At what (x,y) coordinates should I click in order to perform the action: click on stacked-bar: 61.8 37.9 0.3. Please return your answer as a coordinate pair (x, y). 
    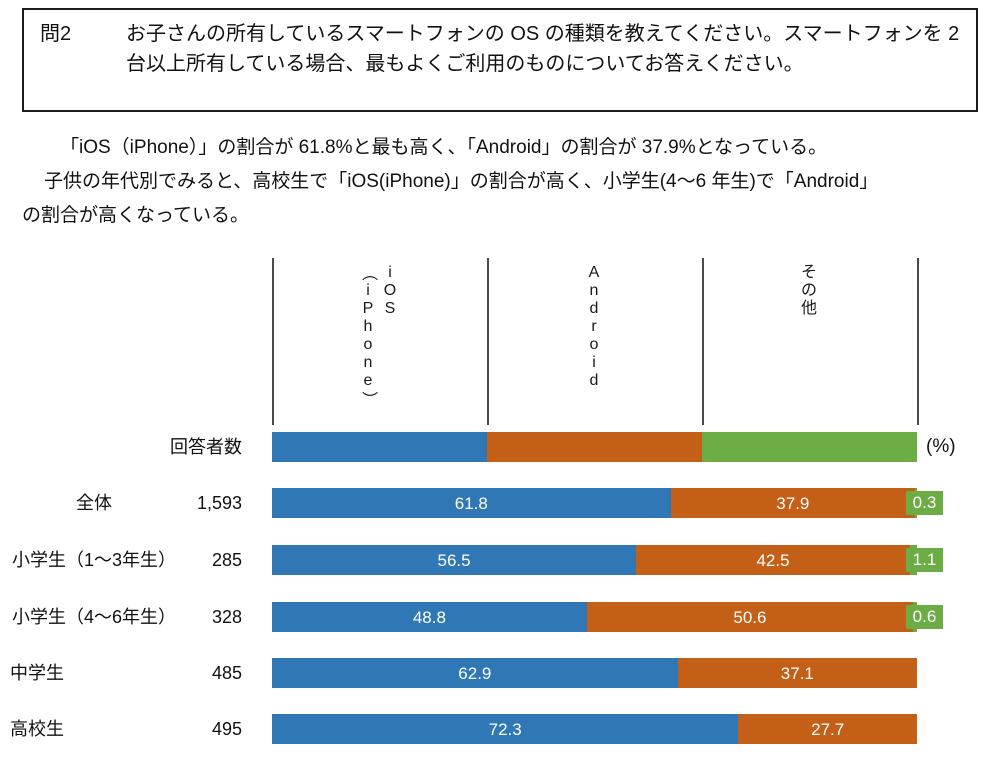
    Looking at the image, I should click on (607, 503).